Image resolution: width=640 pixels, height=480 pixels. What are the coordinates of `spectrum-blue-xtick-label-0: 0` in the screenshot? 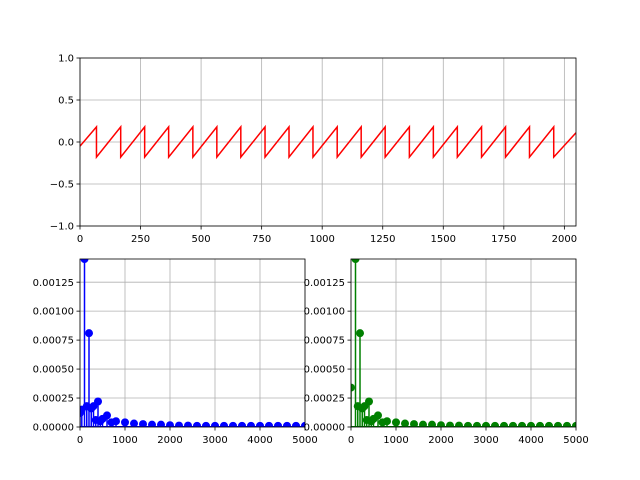 It's located at (80, 440).